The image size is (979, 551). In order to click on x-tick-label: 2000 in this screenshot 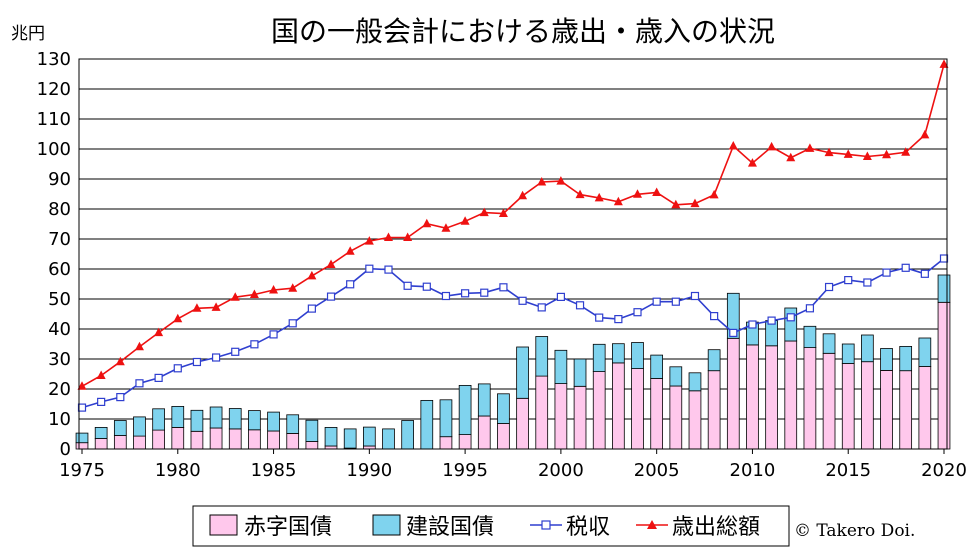, I will do `click(561, 470)`.